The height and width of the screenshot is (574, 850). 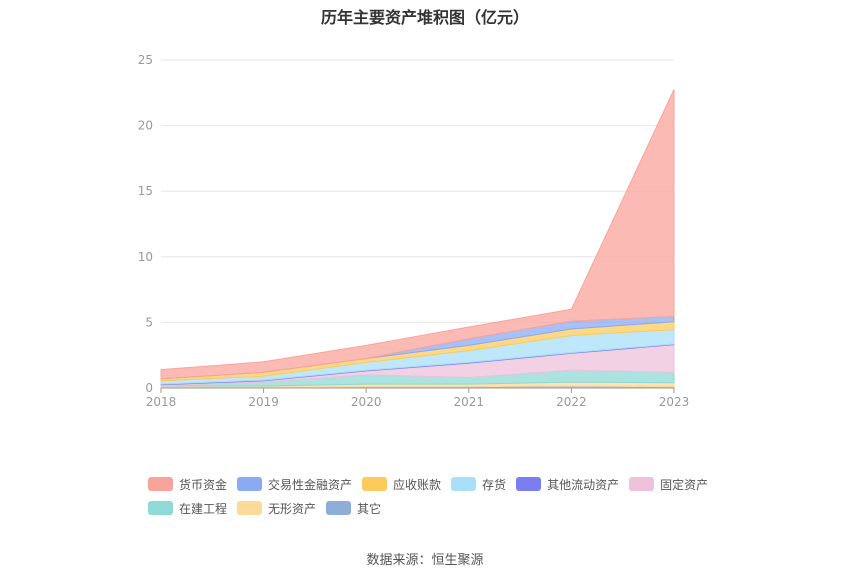 What do you see at coordinates (583, 484) in the screenshot?
I see `legend-label: 其他流动资产` at bounding box center [583, 484].